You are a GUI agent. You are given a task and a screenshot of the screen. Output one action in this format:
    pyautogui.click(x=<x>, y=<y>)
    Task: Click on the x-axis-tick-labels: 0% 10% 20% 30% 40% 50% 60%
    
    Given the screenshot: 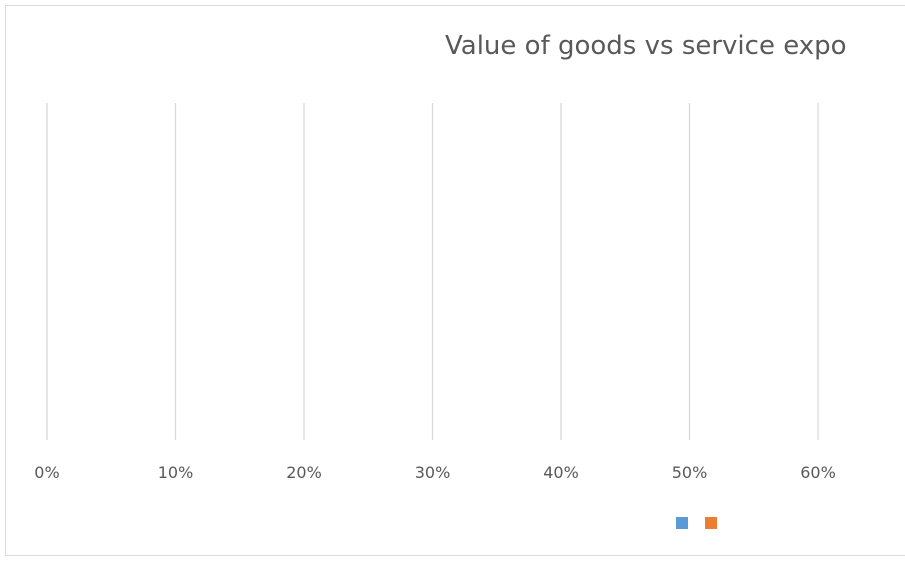 What is the action you would take?
    pyautogui.click(x=434, y=472)
    